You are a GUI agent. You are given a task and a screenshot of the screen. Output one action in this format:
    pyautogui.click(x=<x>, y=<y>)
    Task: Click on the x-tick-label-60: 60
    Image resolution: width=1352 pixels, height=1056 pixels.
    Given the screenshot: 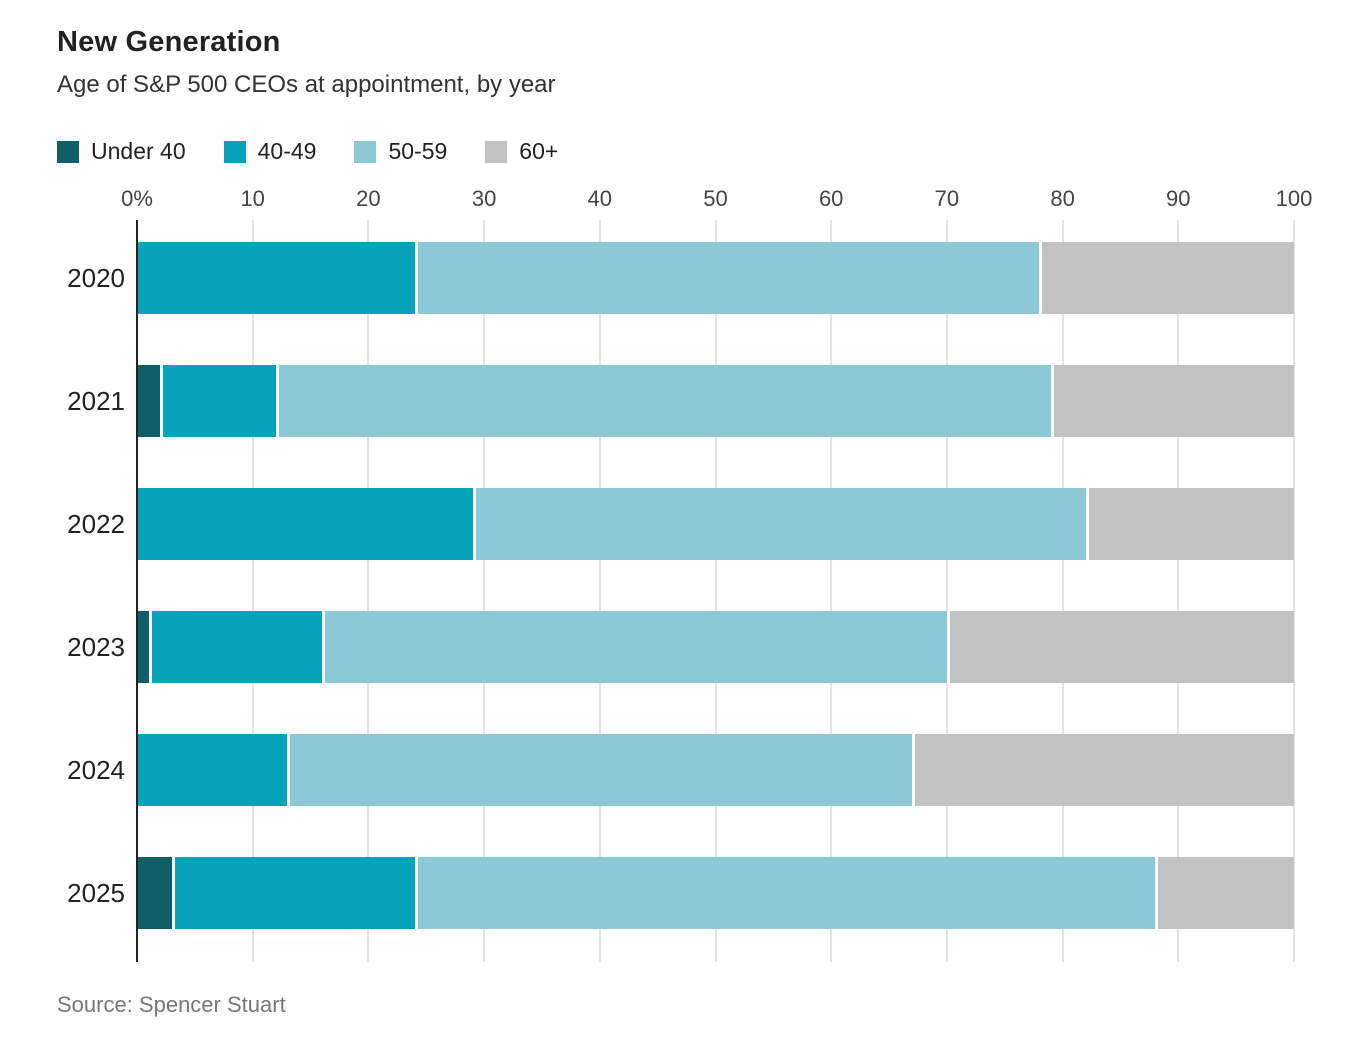 What is the action you would take?
    pyautogui.click(x=831, y=198)
    